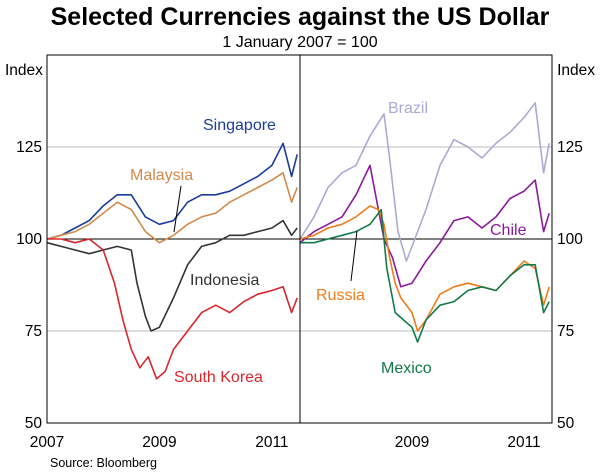 This screenshot has height=473, width=600. I want to click on label-russia: Russia, so click(340, 295).